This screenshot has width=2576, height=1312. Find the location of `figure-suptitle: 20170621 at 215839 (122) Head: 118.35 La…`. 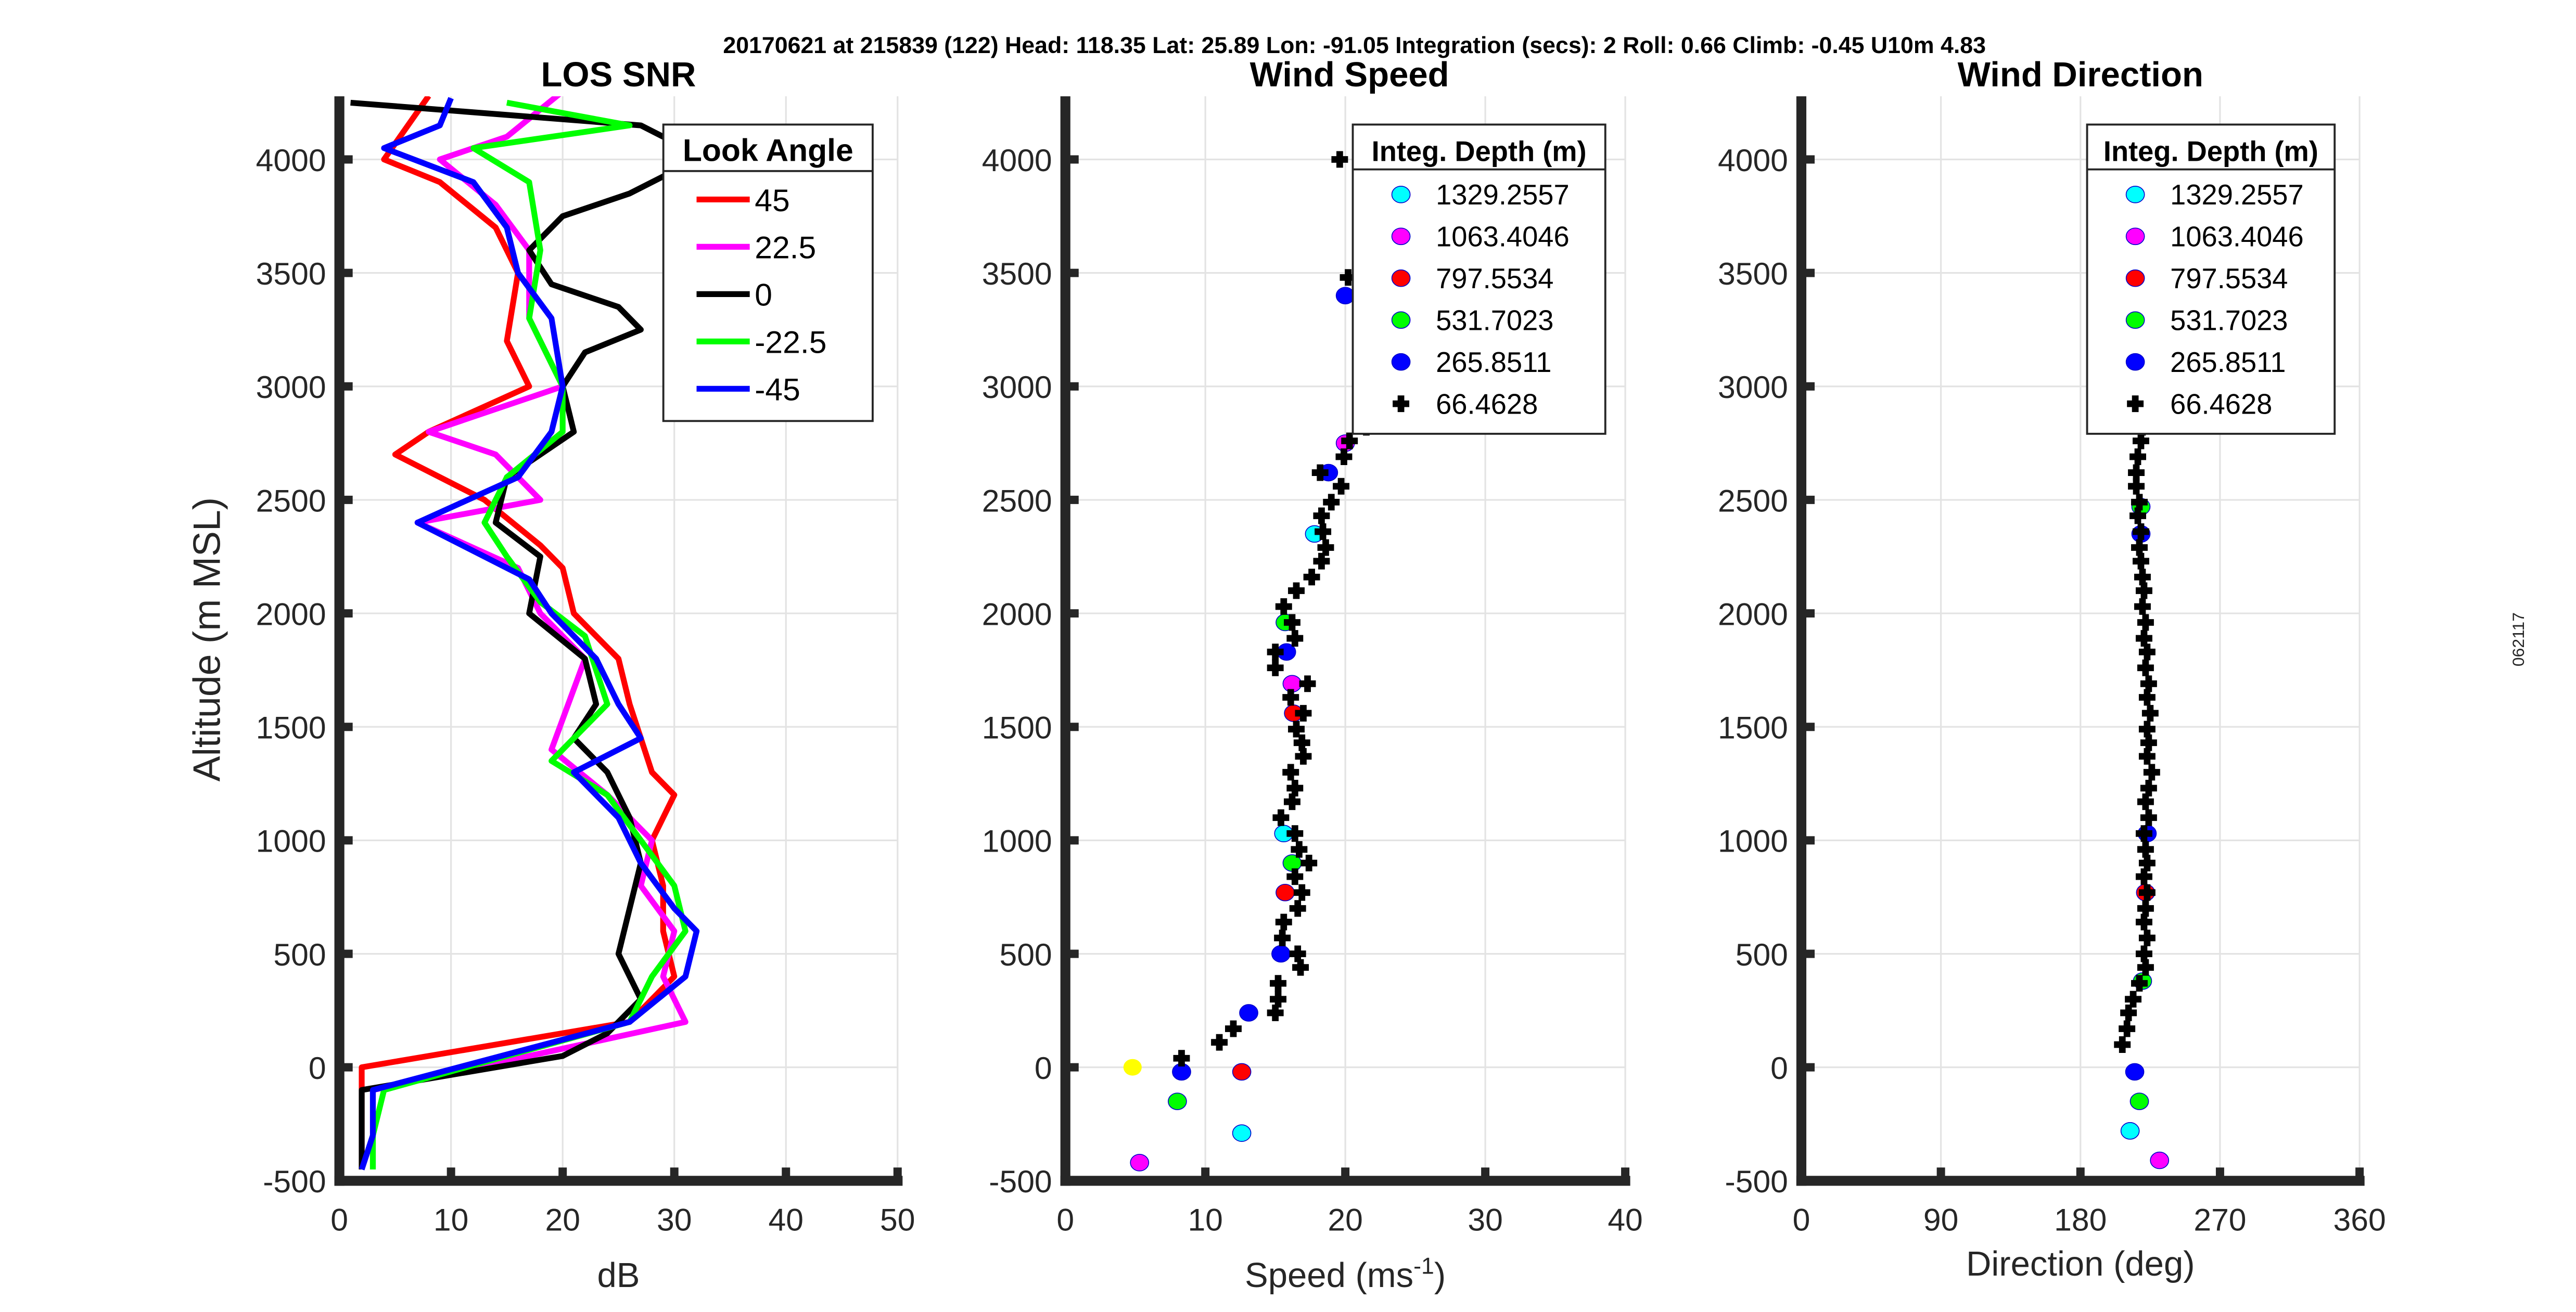

figure-suptitle: 20170621 at 215839 (122) Head: 118.35 La… is located at coordinates (1354, 46).